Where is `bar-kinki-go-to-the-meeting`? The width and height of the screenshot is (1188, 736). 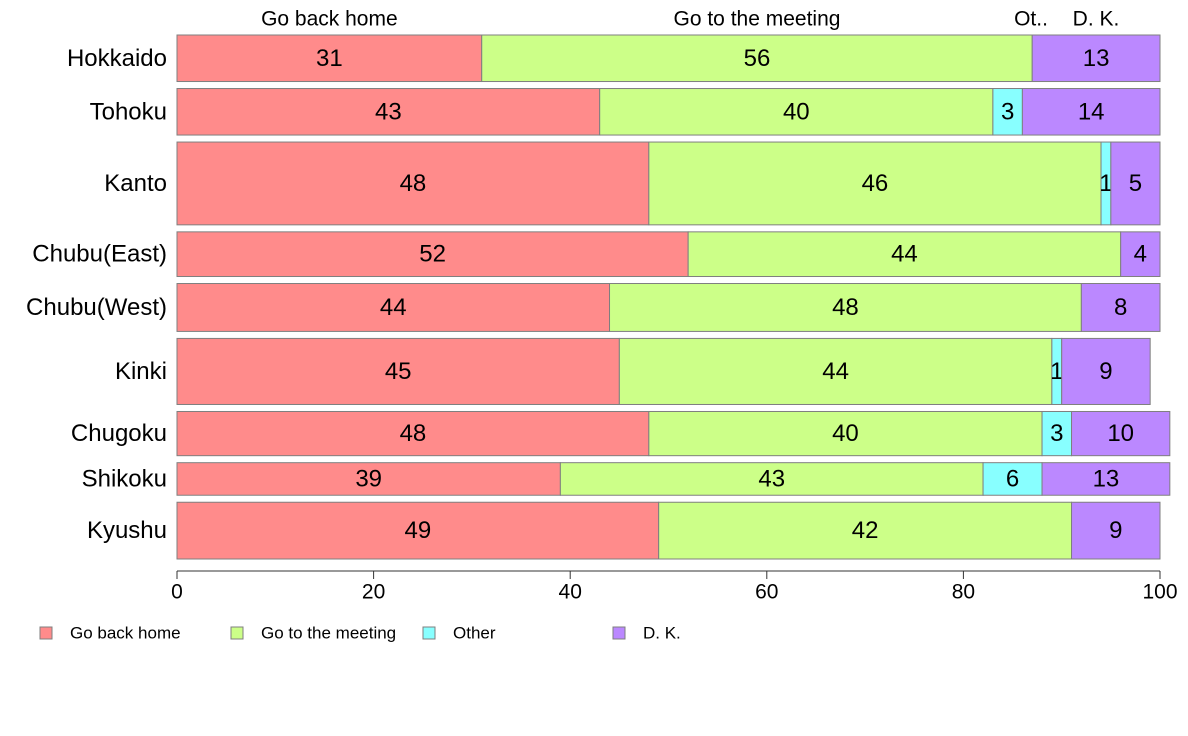
bar-kinki-go-to-the-meeting is located at coordinates (835, 371).